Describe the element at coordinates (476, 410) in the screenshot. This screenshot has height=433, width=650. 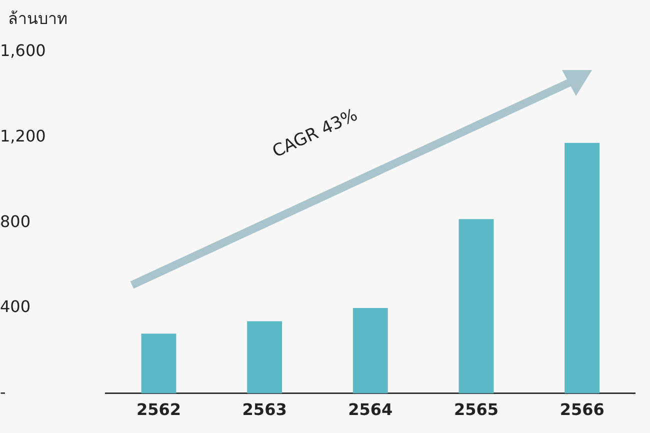
I see `x-tick-label: 2565` at that location.